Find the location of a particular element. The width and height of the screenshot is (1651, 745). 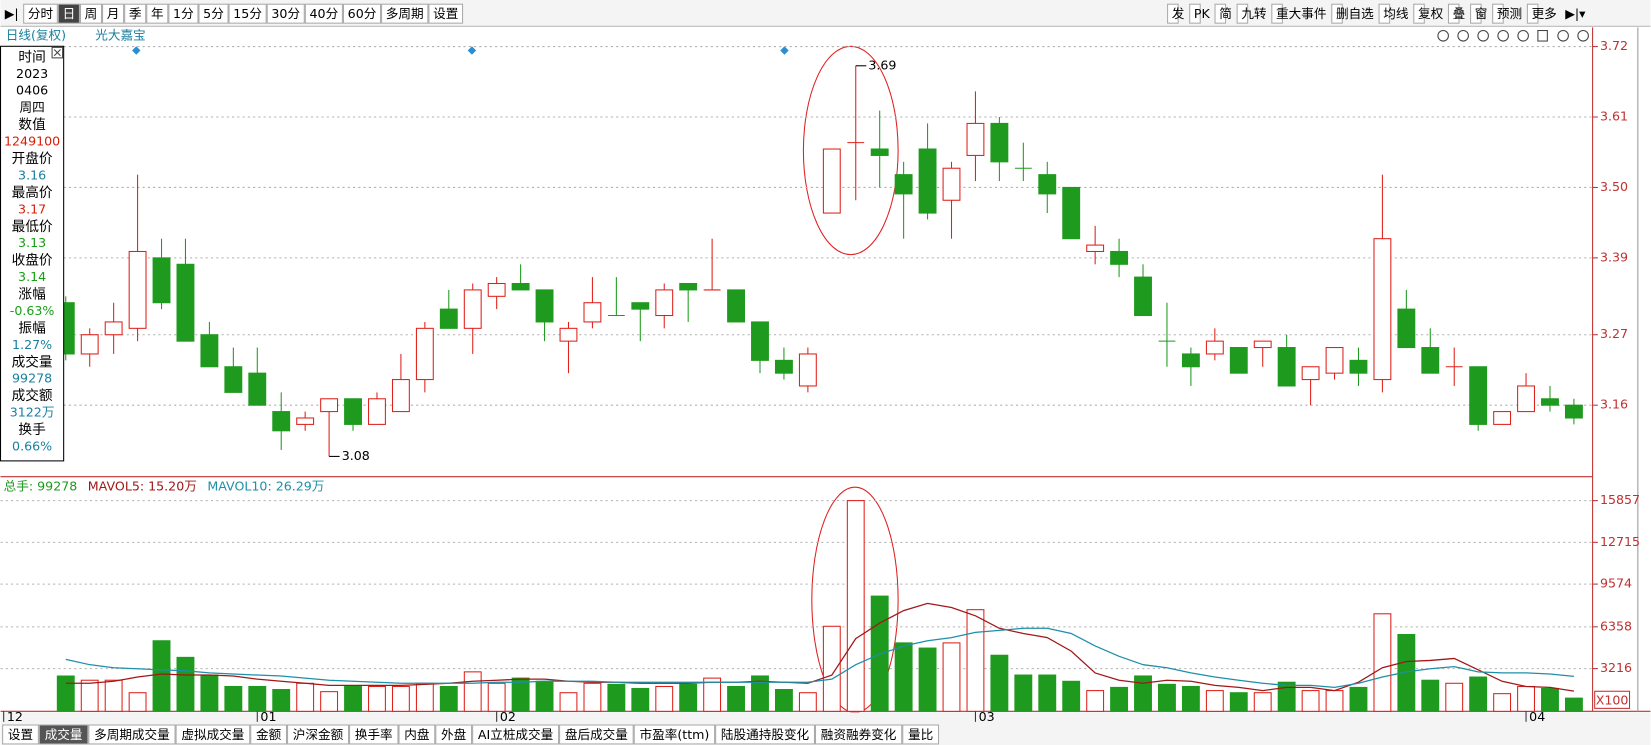

tab-label: 换手率 is located at coordinates (374, 734).